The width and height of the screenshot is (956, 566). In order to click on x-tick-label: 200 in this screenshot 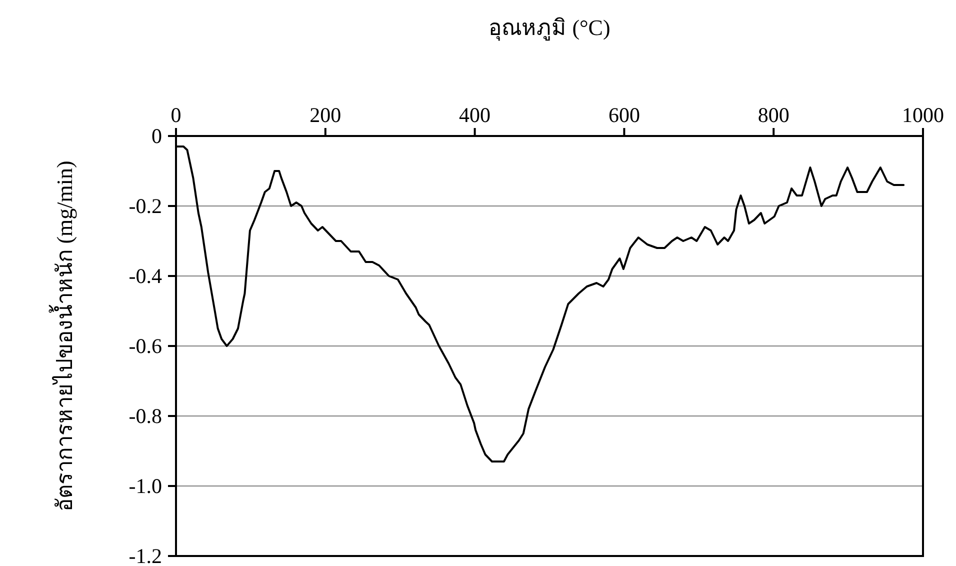, I will do `click(326, 115)`.